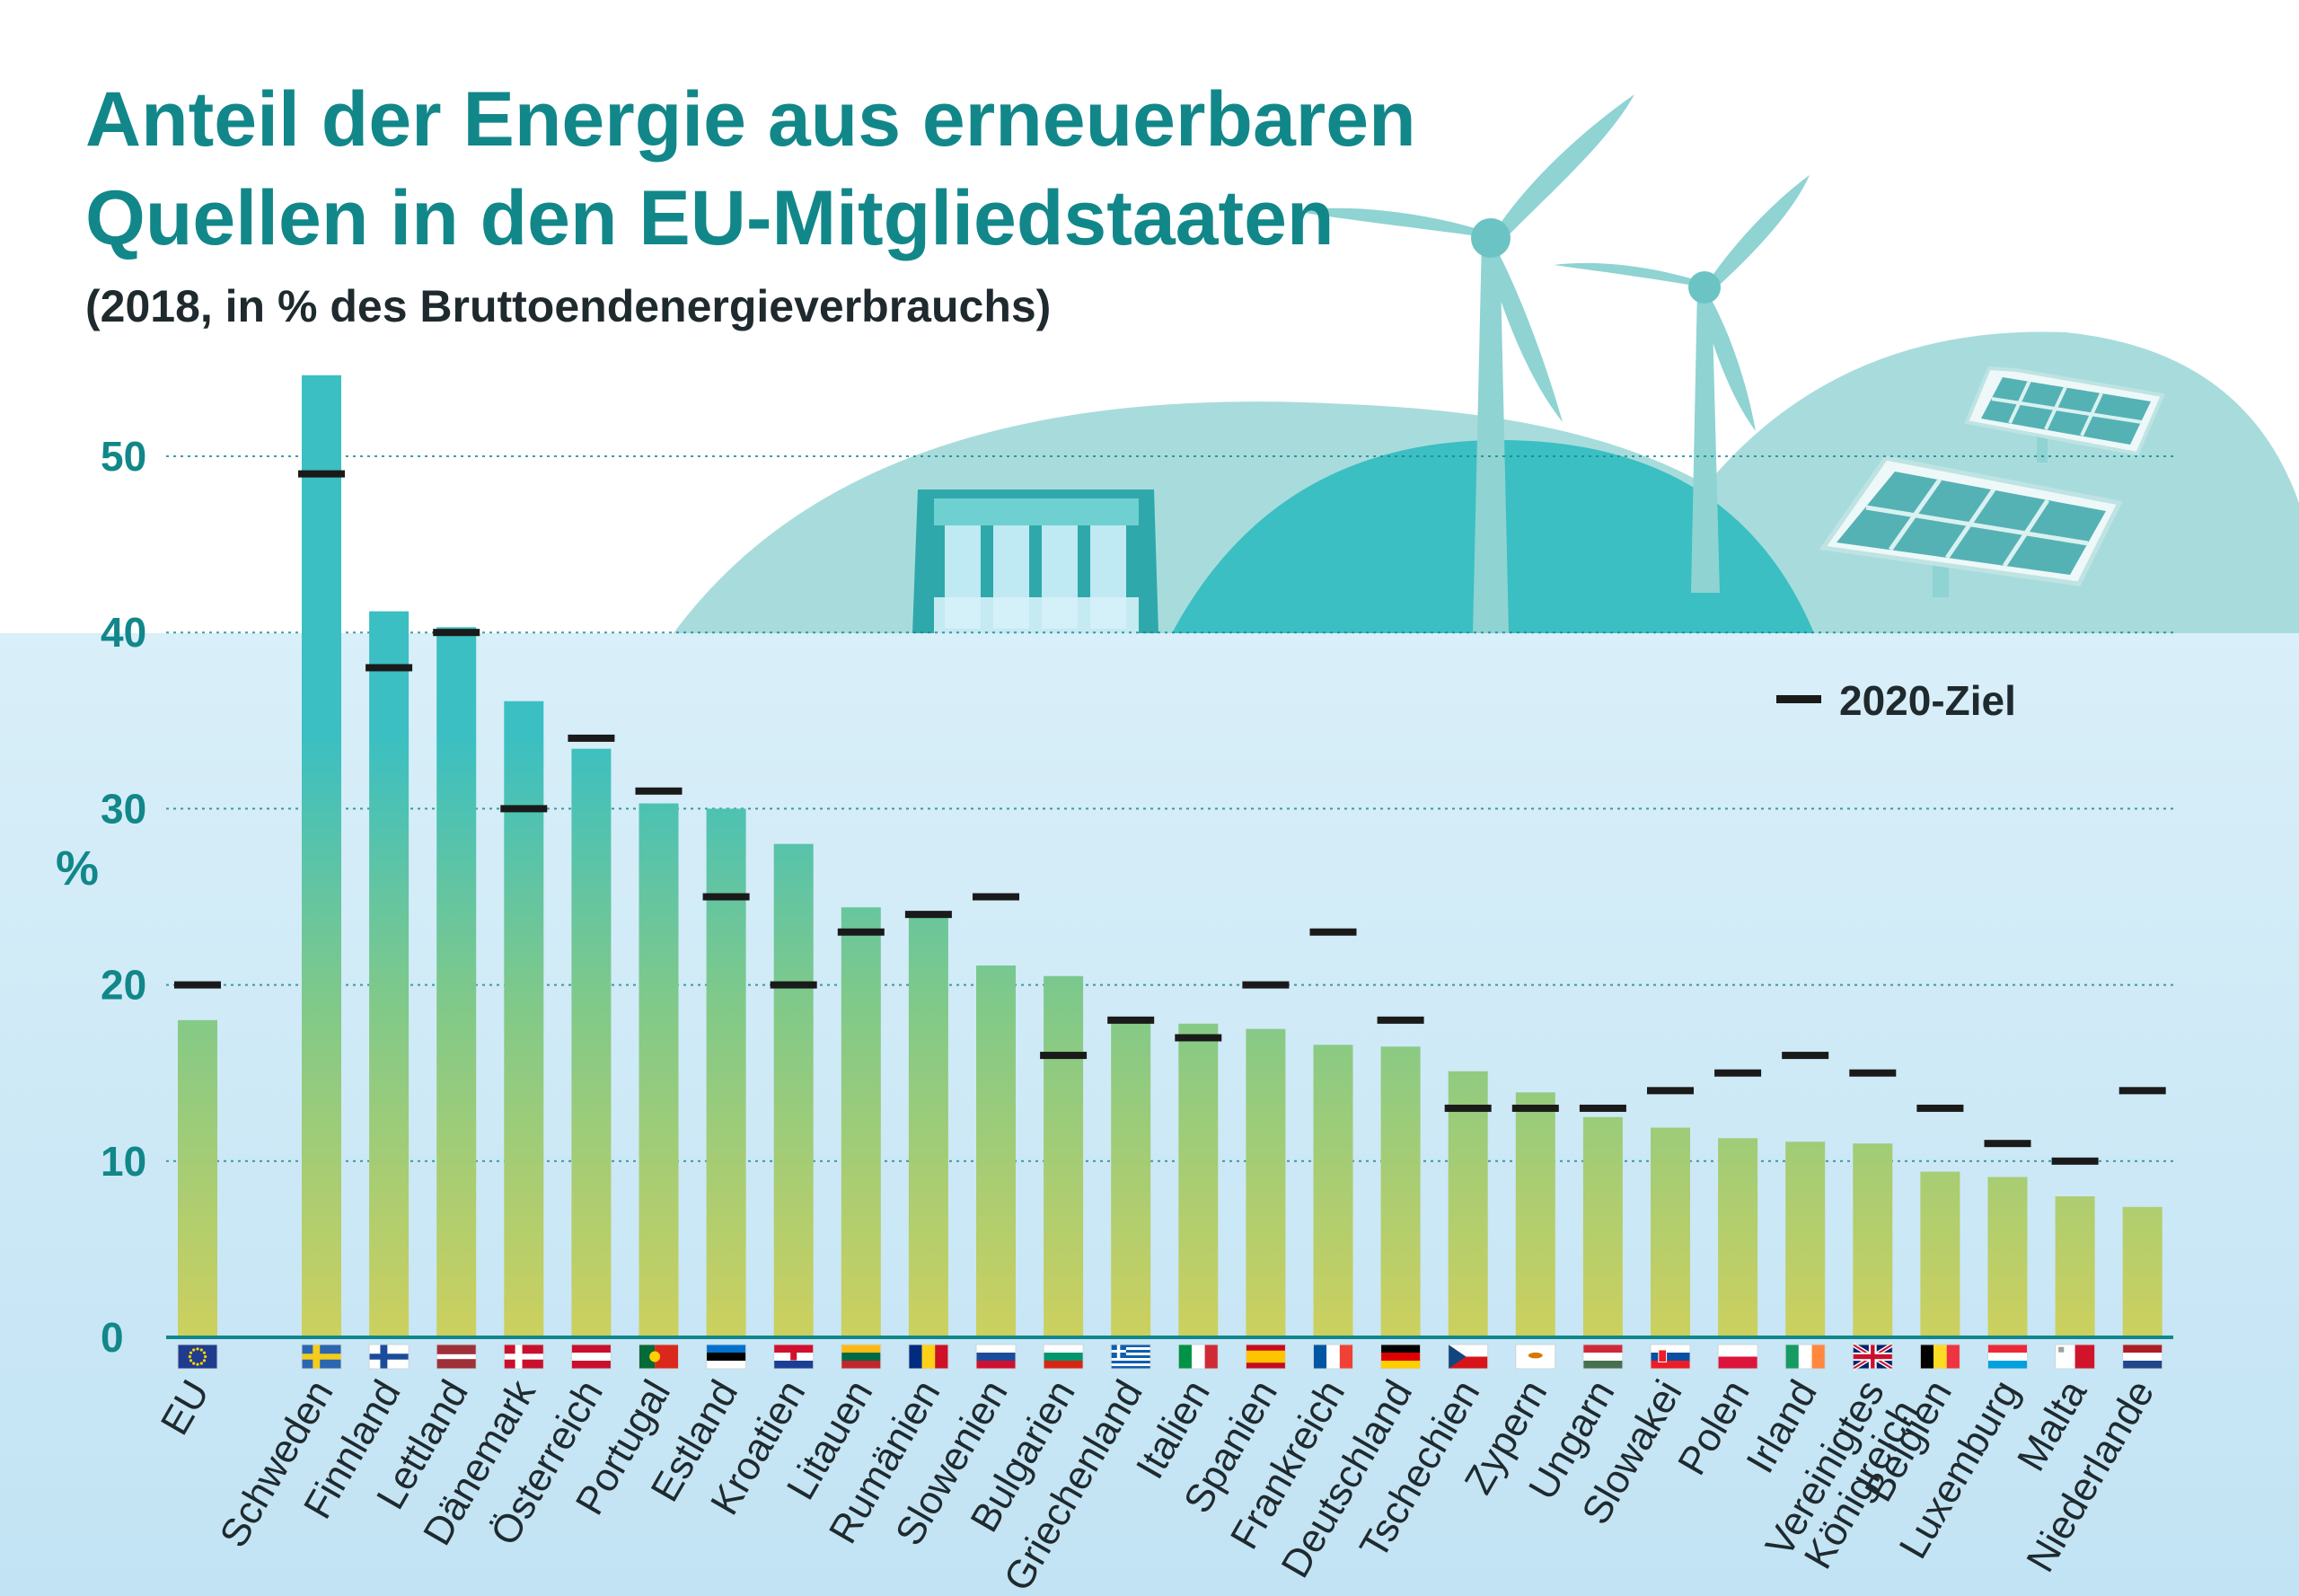 The height and width of the screenshot is (1596, 2299). What do you see at coordinates (1468, 1204) in the screenshot?
I see `bar-tschechien` at bounding box center [1468, 1204].